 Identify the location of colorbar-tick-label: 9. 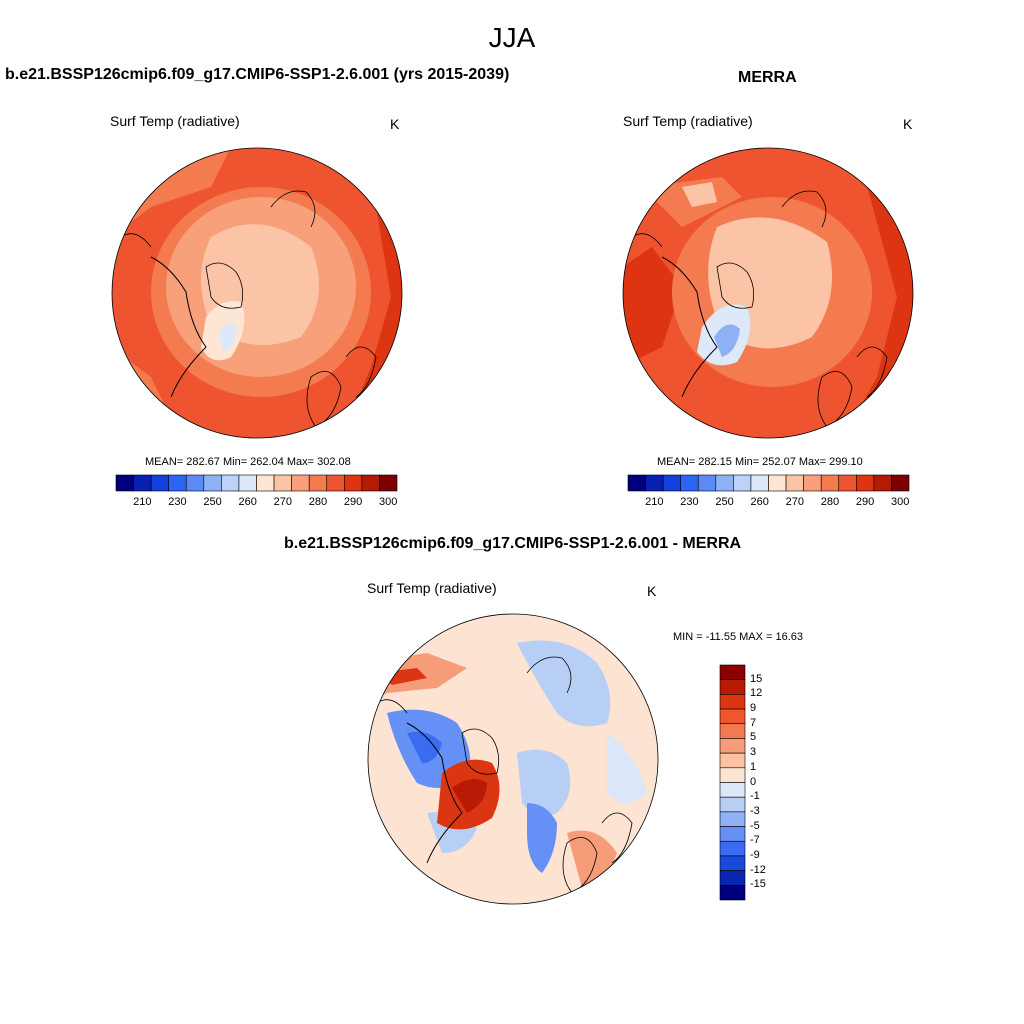
(753, 708).